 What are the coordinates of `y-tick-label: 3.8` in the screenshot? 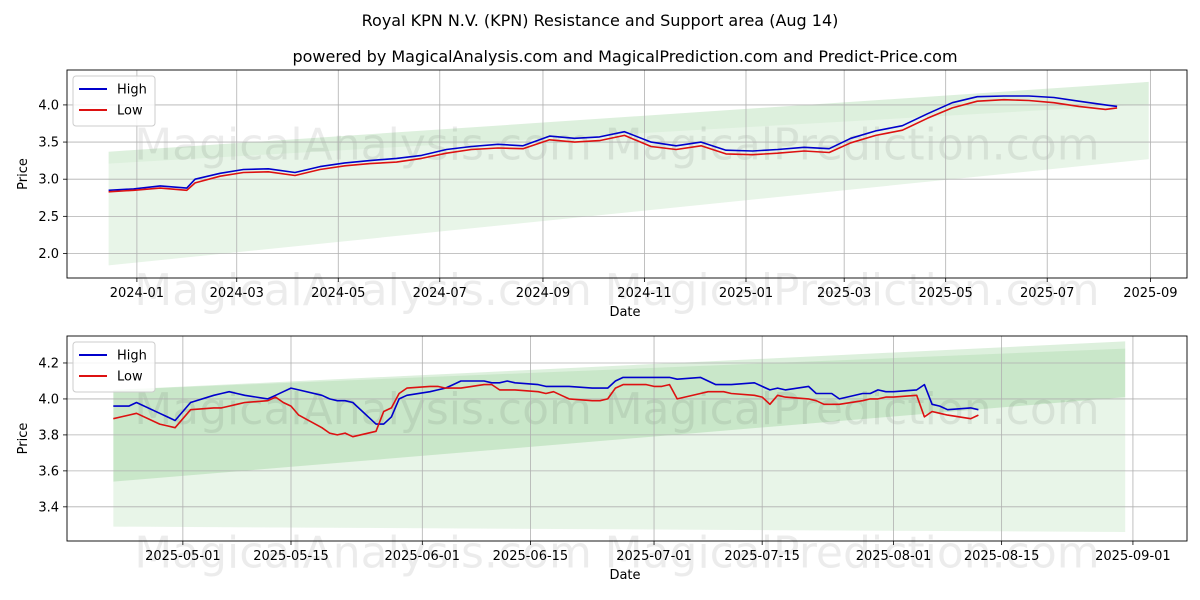 It's located at (48, 435).